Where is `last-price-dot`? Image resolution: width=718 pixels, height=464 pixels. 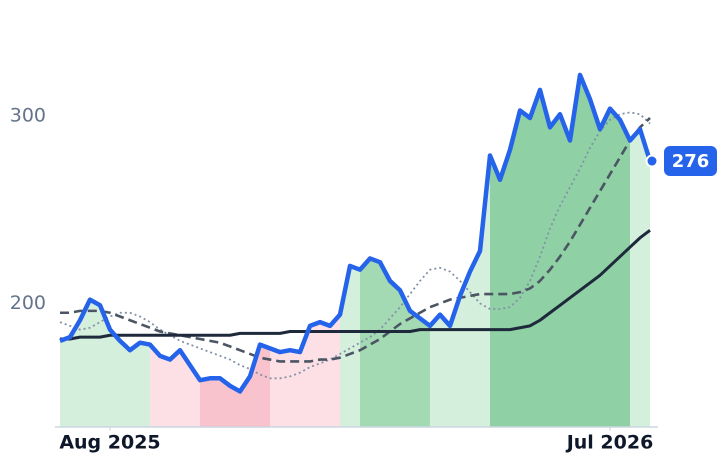
last-price-dot is located at coordinates (652, 161).